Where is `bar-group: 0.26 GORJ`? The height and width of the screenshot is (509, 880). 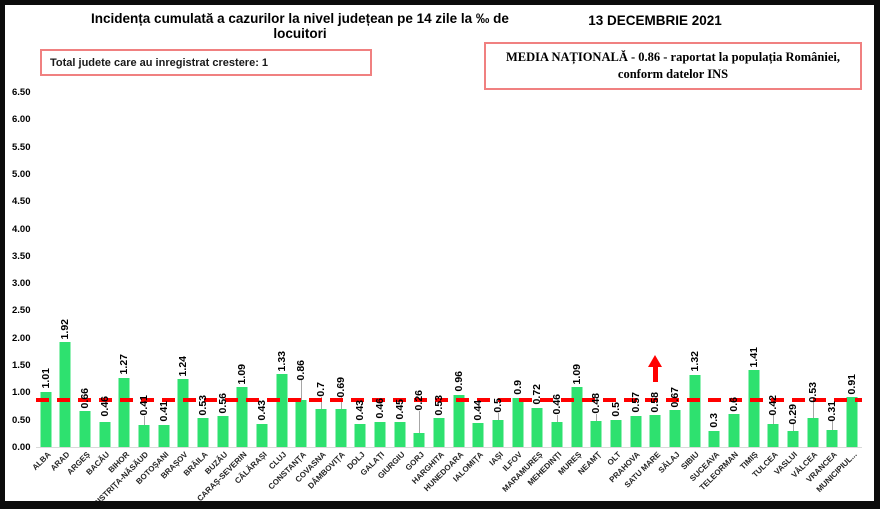 bar-group: 0.26 GORJ is located at coordinates (416, 282).